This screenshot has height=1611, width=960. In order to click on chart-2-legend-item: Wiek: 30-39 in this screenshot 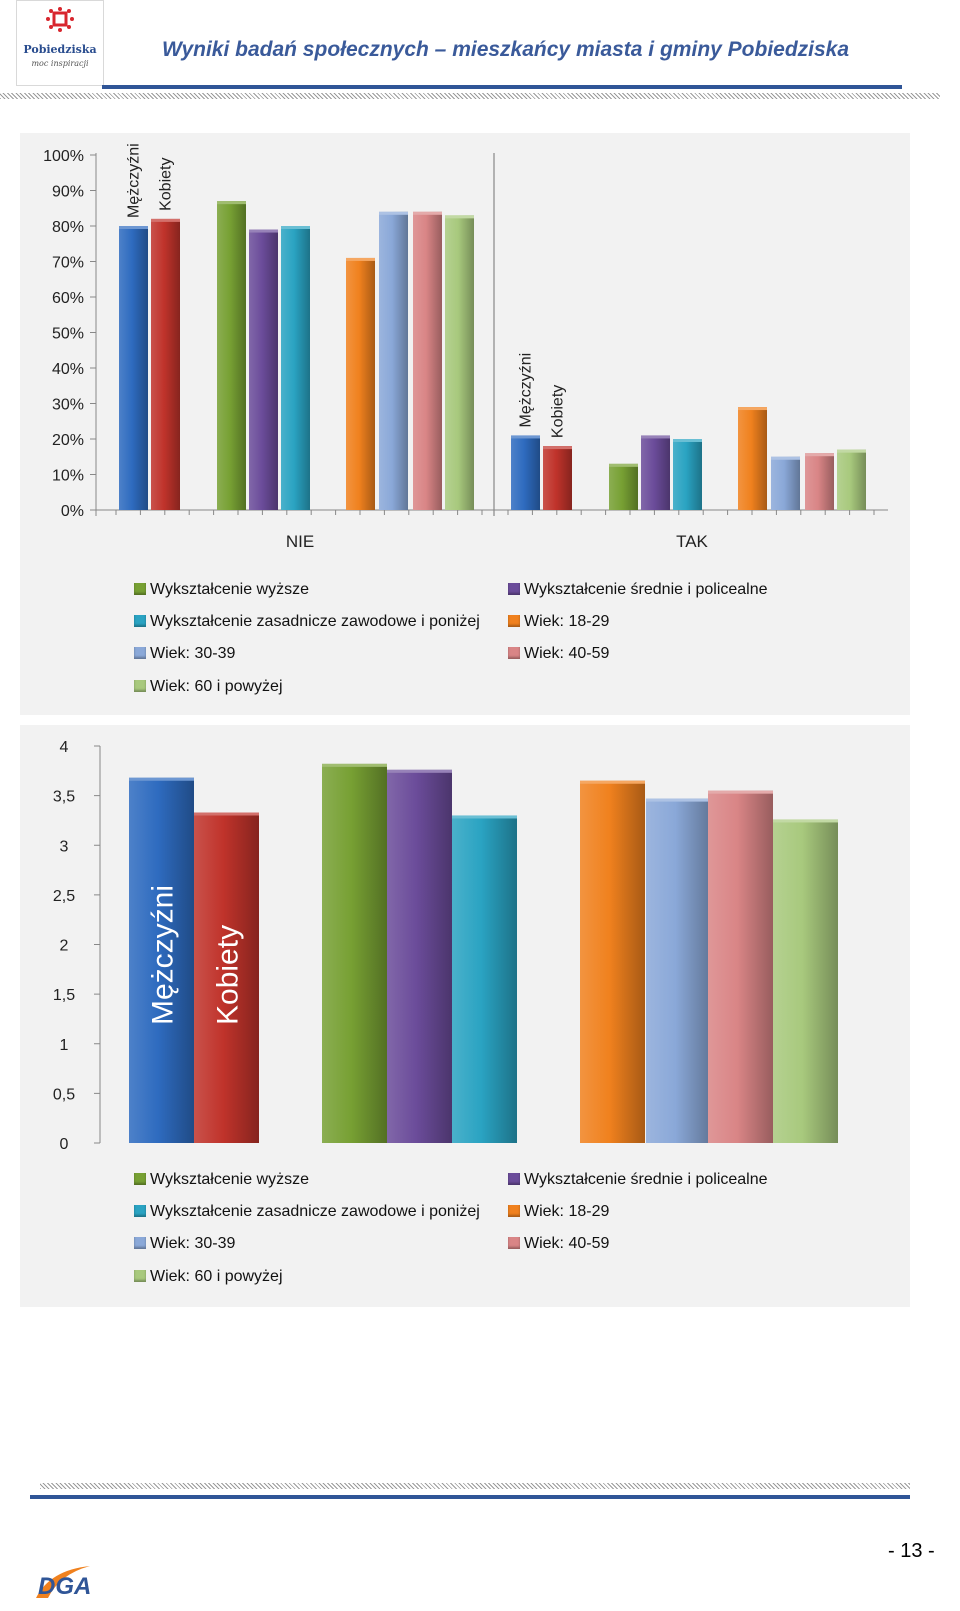, I will do `click(184, 1244)`.